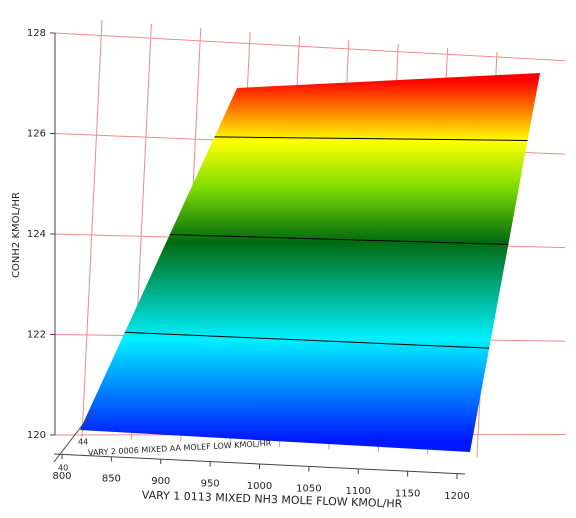 The height and width of the screenshot is (518, 576). I want to click on y-axis-title: VARY 2 0006 MIXED AA MOLEF LOW KMOL/HR, so click(180, 448).